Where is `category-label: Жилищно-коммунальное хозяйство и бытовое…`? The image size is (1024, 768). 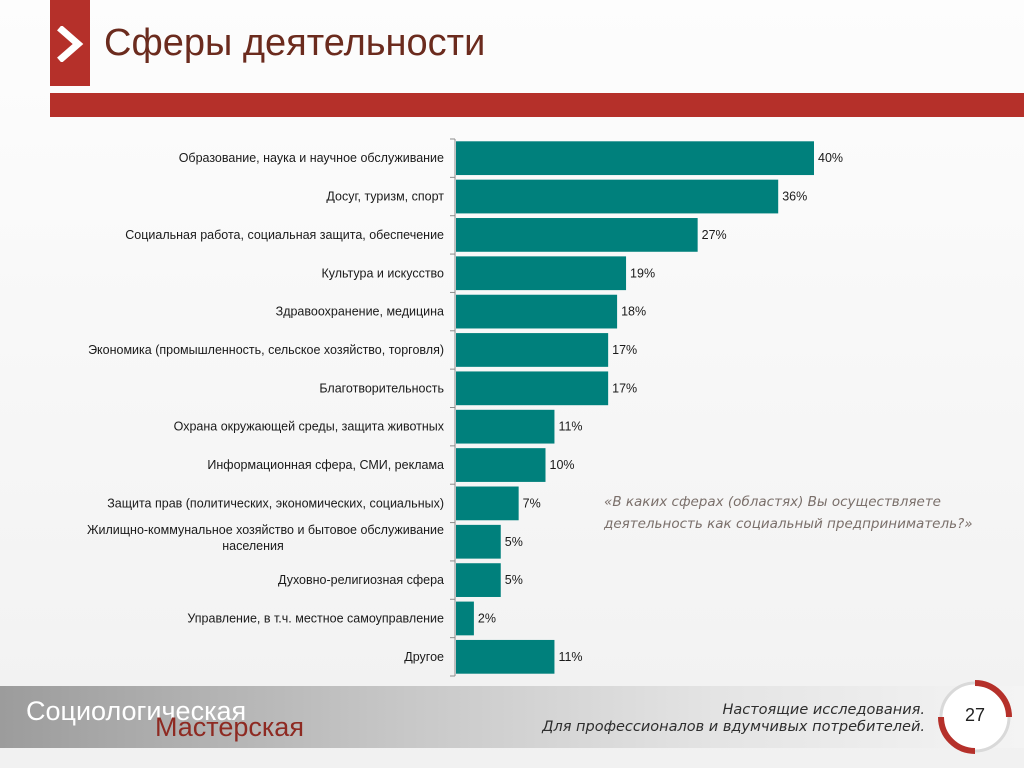
category-label: Жилищно-коммунальное хозяйство и бытовое… is located at coordinates (265, 530).